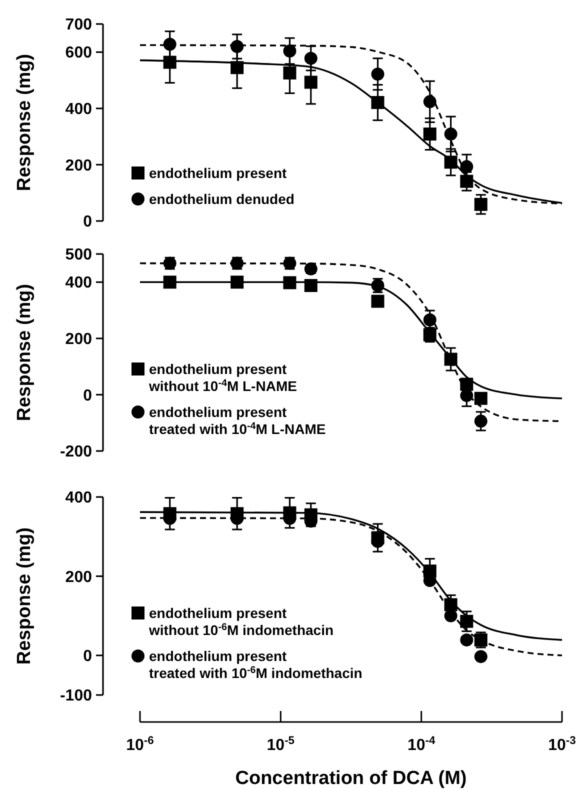 This screenshot has width=581, height=789. What do you see at coordinates (78, 25) in the screenshot?
I see `y-tick-label: 700` at bounding box center [78, 25].